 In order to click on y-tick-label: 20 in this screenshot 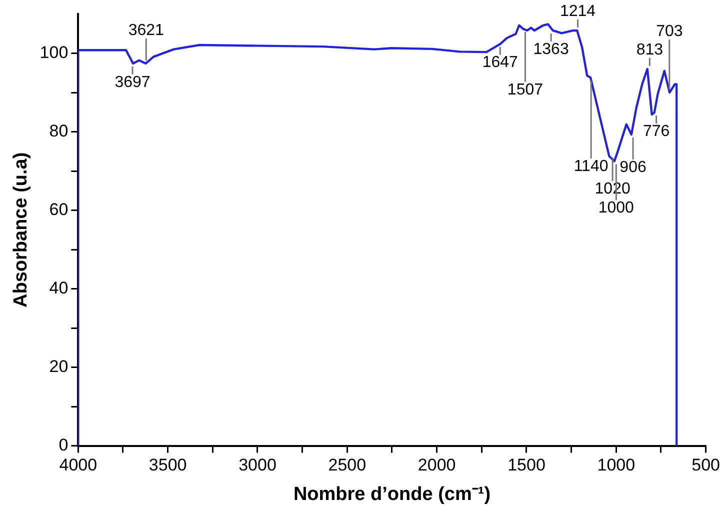, I will do `click(58, 366)`.